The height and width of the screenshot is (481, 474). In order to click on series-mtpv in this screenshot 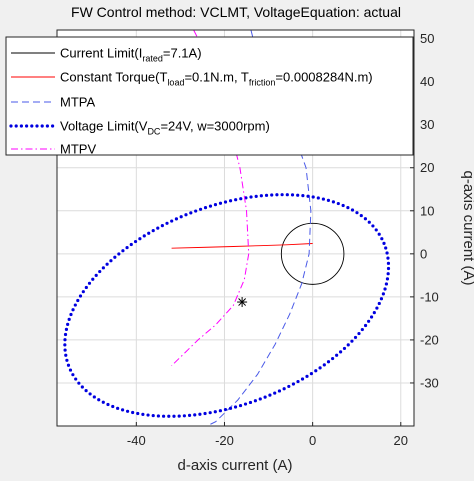, I will do `click(210, 198)`.